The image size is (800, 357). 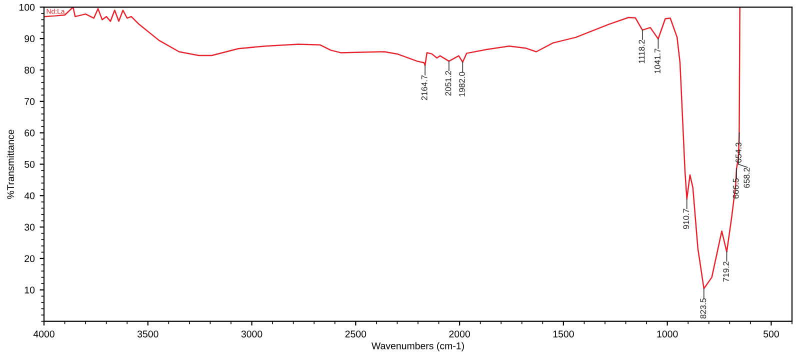 What do you see at coordinates (251, 334) in the screenshot?
I see `x-tick-label: 3000` at bounding box center [251, 334].